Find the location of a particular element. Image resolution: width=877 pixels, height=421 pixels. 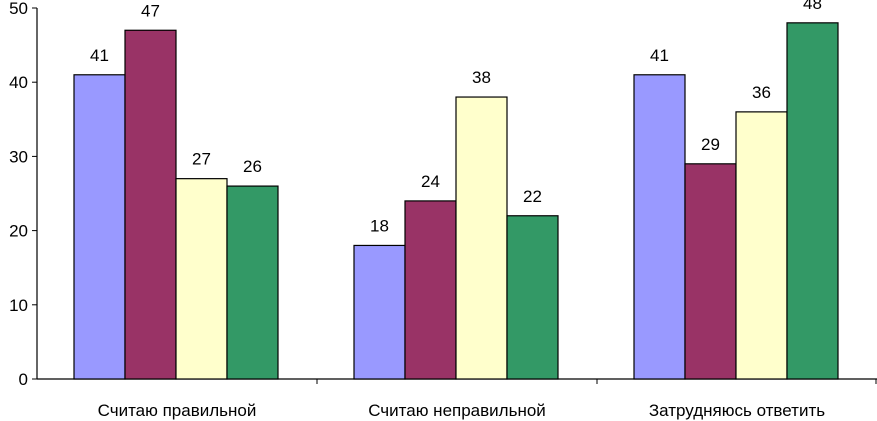

data-label: 29 is located at coordinates (710, 144).